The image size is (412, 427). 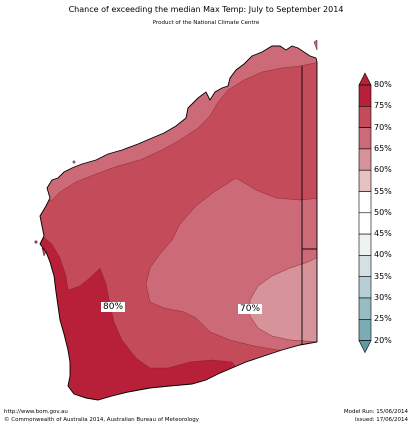 I want to click on legend-label-25: 25%, so click(x=383, y=319).